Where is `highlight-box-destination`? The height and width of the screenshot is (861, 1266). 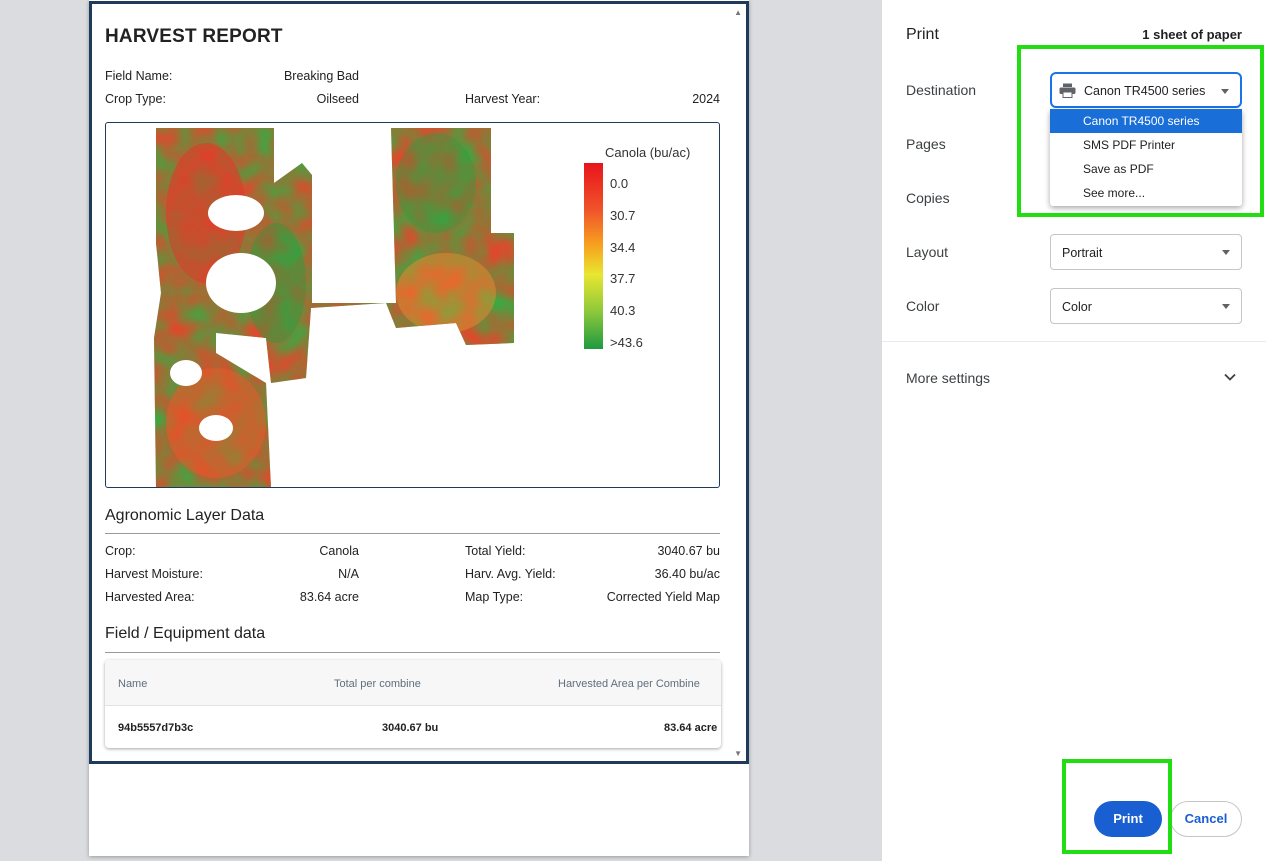
highlight-box-destination is located at coordinates (1140, 131).